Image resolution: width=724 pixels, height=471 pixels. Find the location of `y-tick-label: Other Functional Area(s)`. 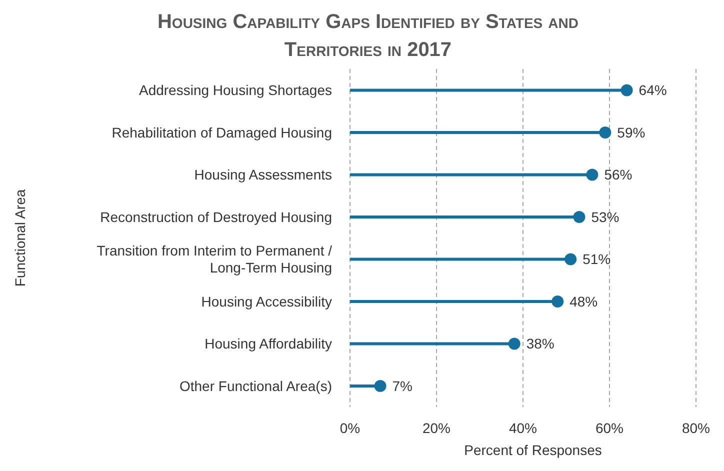

y-tick-label: Other Functional Area(s) is located at coordinates (255, 386).